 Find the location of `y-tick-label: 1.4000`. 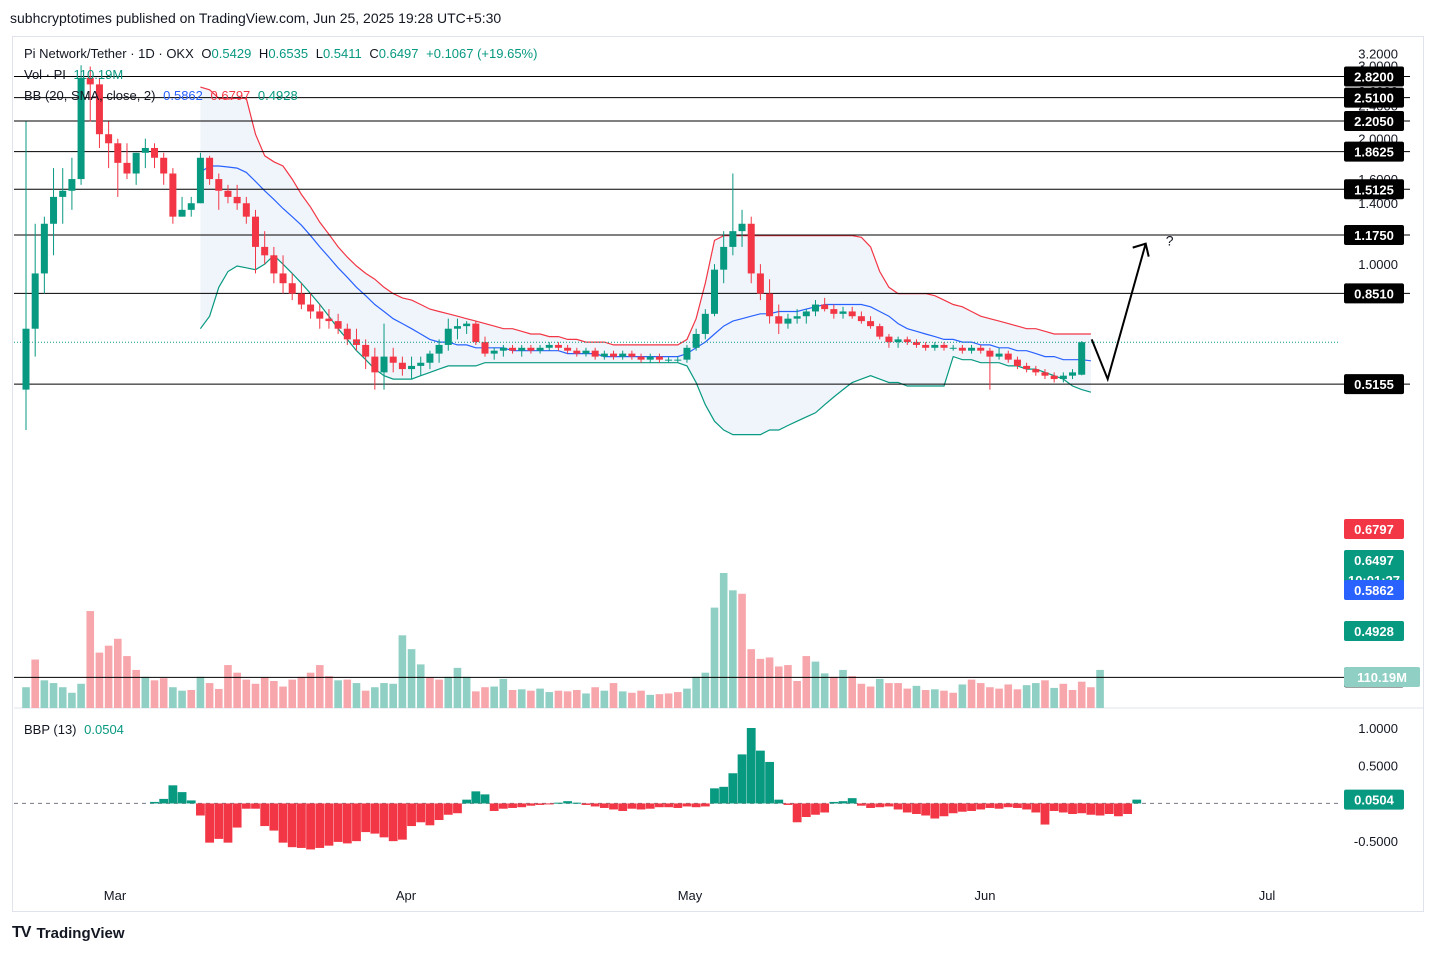

y-tick-label: 1.4000 is located at coordinates (1378, 203).